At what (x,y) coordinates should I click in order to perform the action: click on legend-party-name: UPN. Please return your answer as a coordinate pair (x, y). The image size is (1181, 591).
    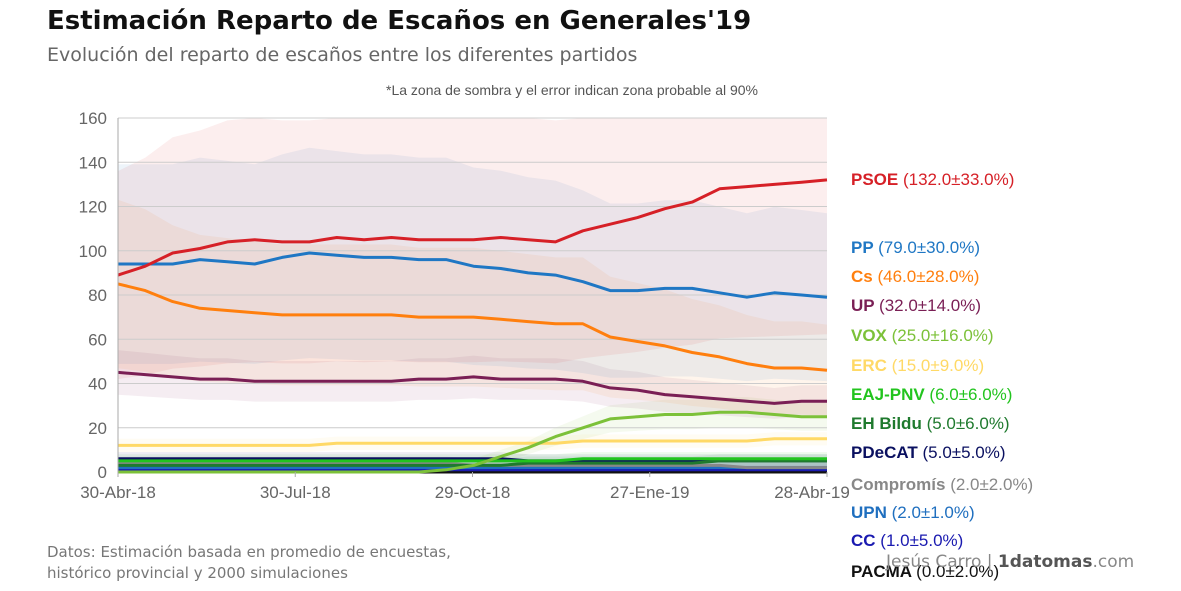
    Looking at the image, I should click on (871, 512).